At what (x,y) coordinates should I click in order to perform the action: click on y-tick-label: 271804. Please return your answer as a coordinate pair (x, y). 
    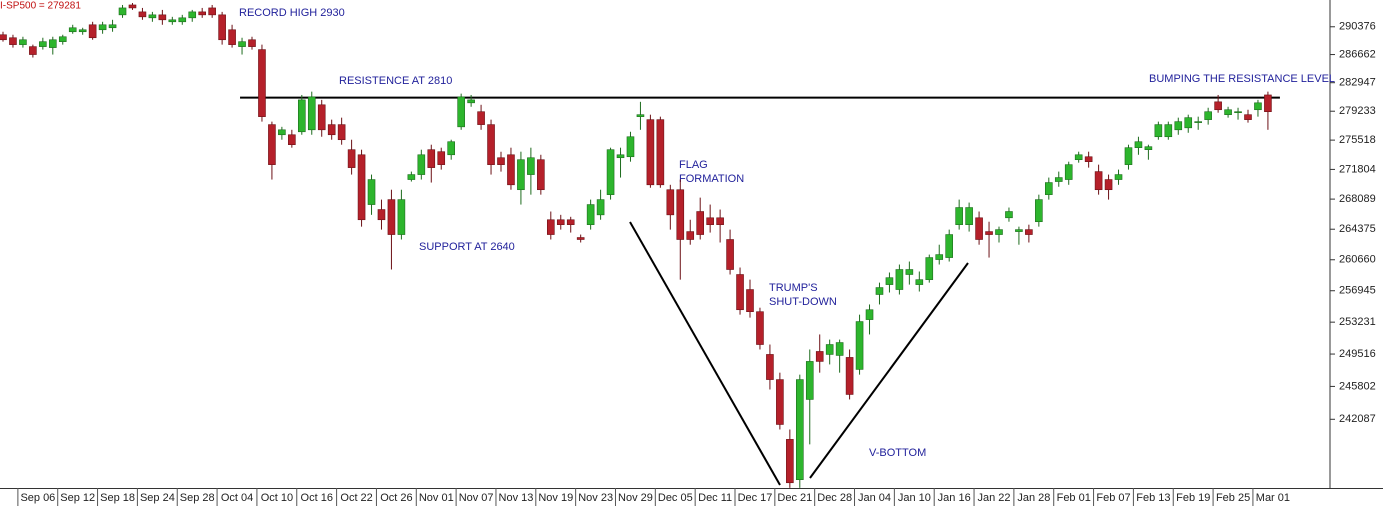
    Looking at the image, I should click on (1357, 169).